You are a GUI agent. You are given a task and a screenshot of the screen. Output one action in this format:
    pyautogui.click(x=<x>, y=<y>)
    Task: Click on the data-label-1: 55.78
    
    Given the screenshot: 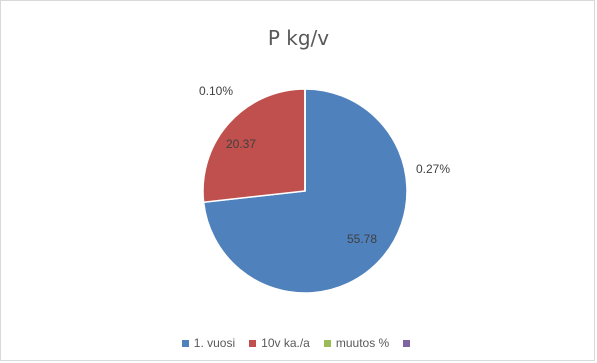 What is the action you would take?
    pyautogui.click(x=362, y=239)
    